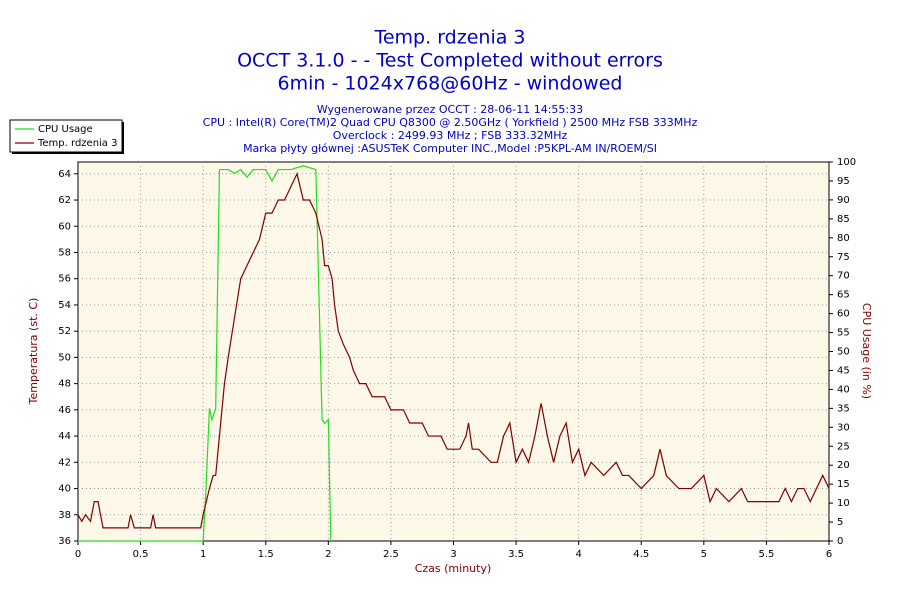 The image size is (900, 600). I want to click on y2-tick-label: 85, so click(843, 219).